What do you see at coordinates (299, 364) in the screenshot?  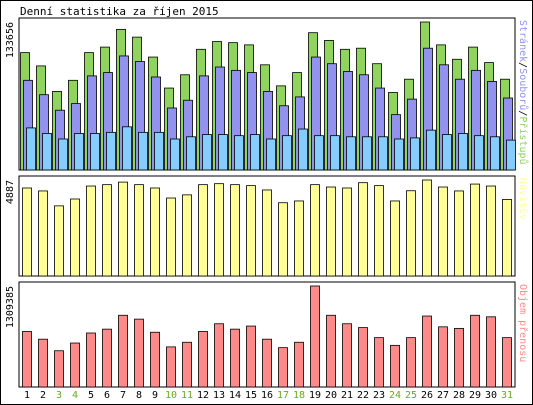 I see `bar-Objem přenosu-18` at bounding box center [299, 364].